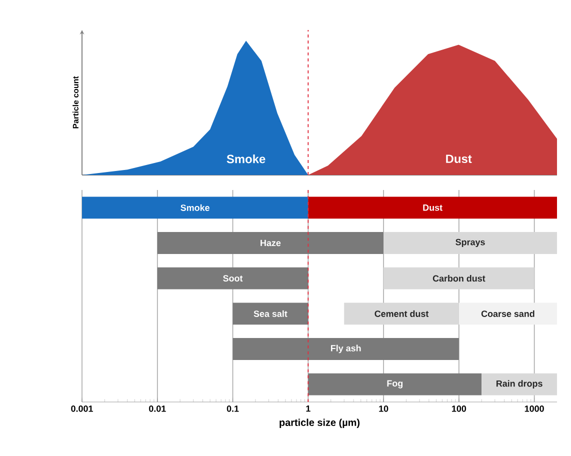  I want to click on data-label: Smoke, so click(195, 207).